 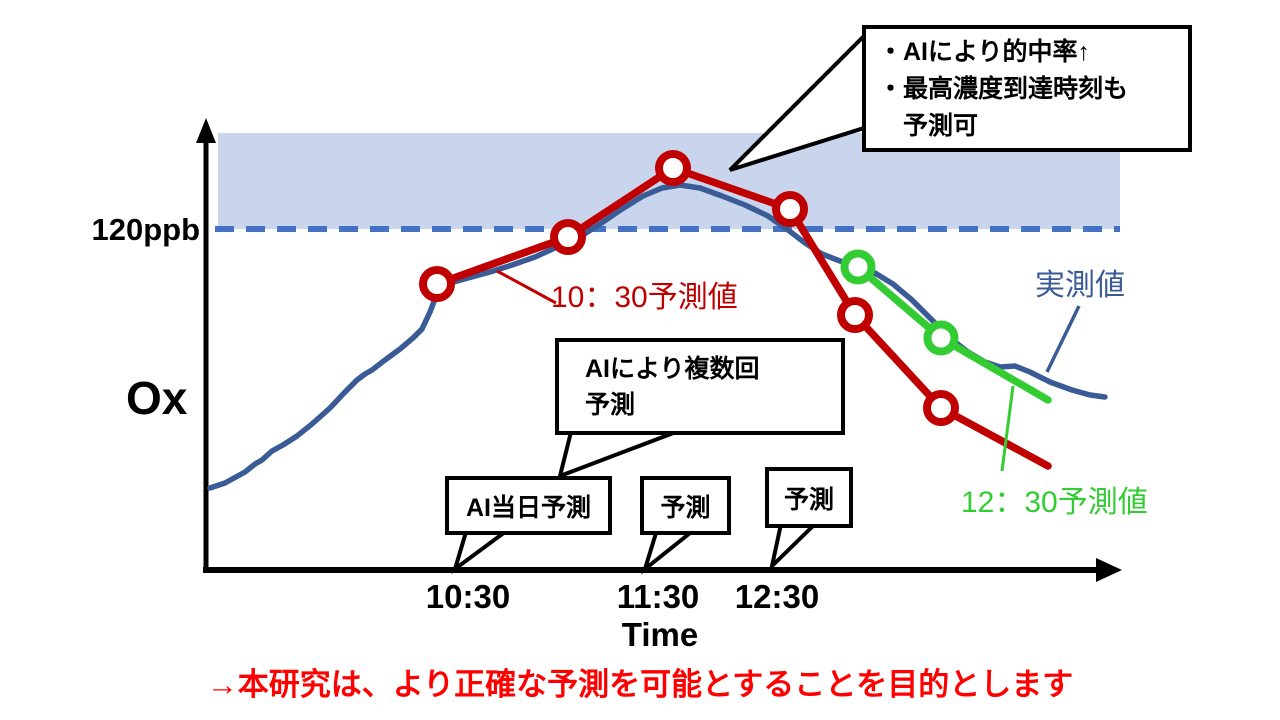 What do you see at coordinates (468, 596) in the screenshot?
I see `x-tick-1030: 10:30` at bounding box center [468, 596].